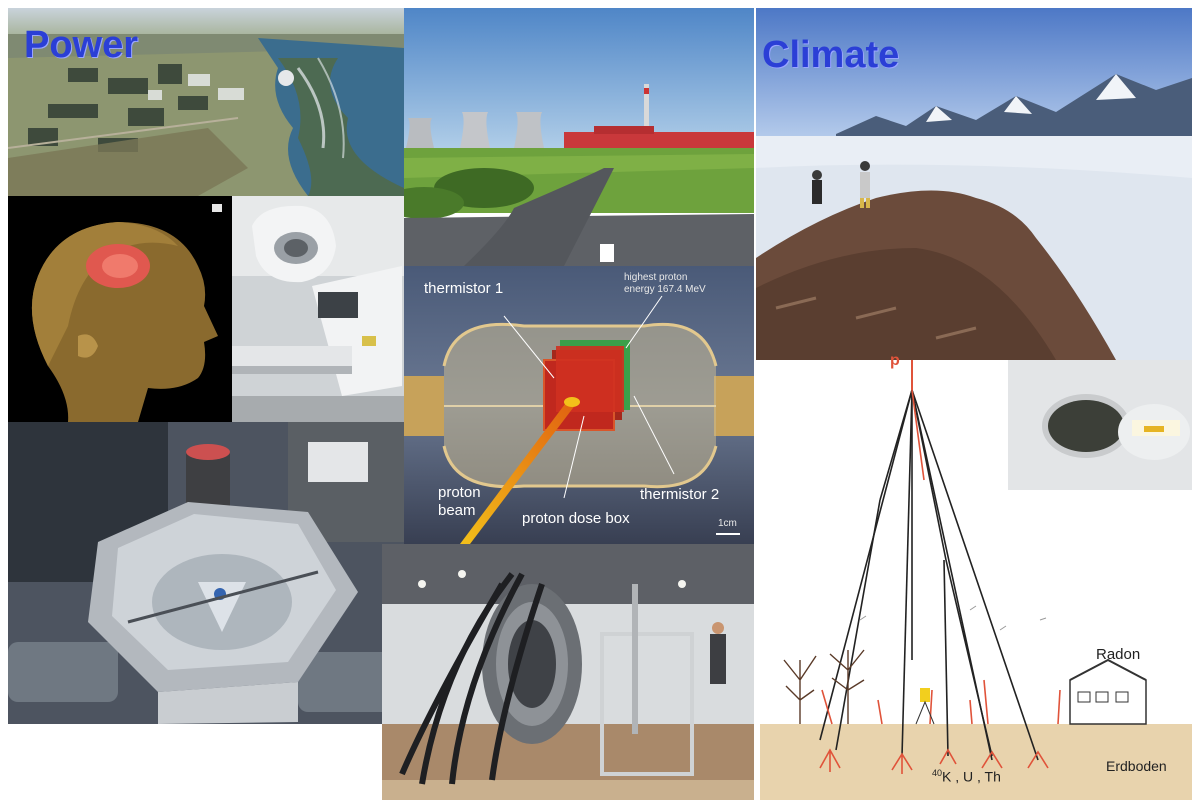 This screenshot has height=802, width=1198. I want to click on label-scale-1cm: 1cm, so click(727, 523).